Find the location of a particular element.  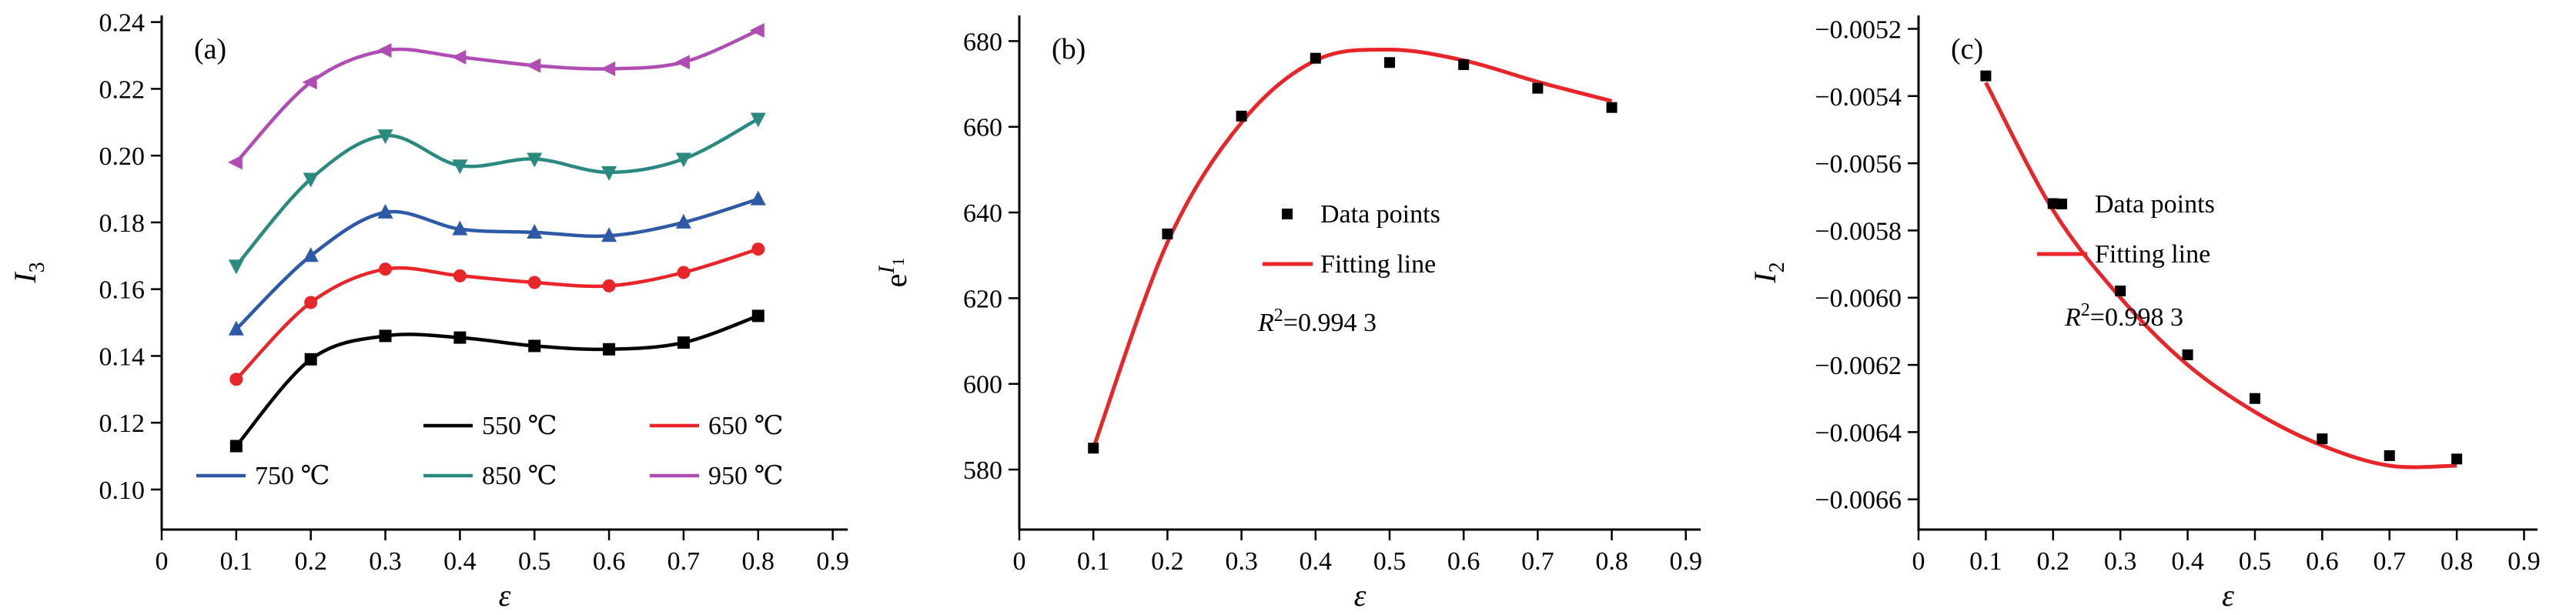

y-tick-label: 640 is located at coordinates (983, 213).